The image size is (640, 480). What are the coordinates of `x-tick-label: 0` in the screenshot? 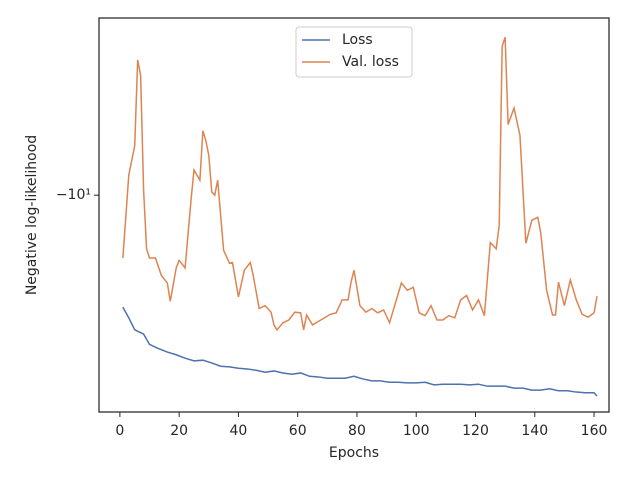 It's located at (119, 431).